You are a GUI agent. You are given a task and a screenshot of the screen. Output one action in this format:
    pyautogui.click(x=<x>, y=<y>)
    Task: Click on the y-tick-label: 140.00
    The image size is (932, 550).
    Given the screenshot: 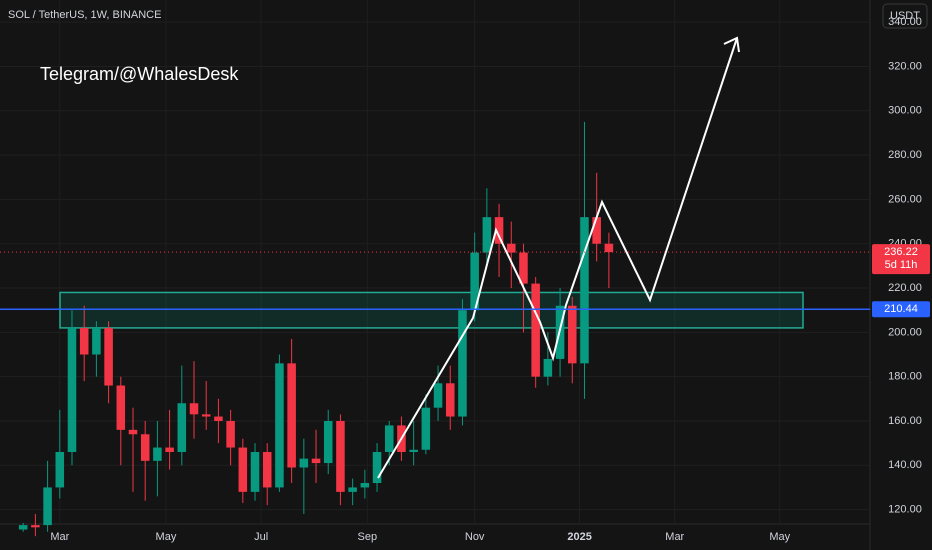 What is the action you would take?
    pyautogui.click(x=905, y=465)
    